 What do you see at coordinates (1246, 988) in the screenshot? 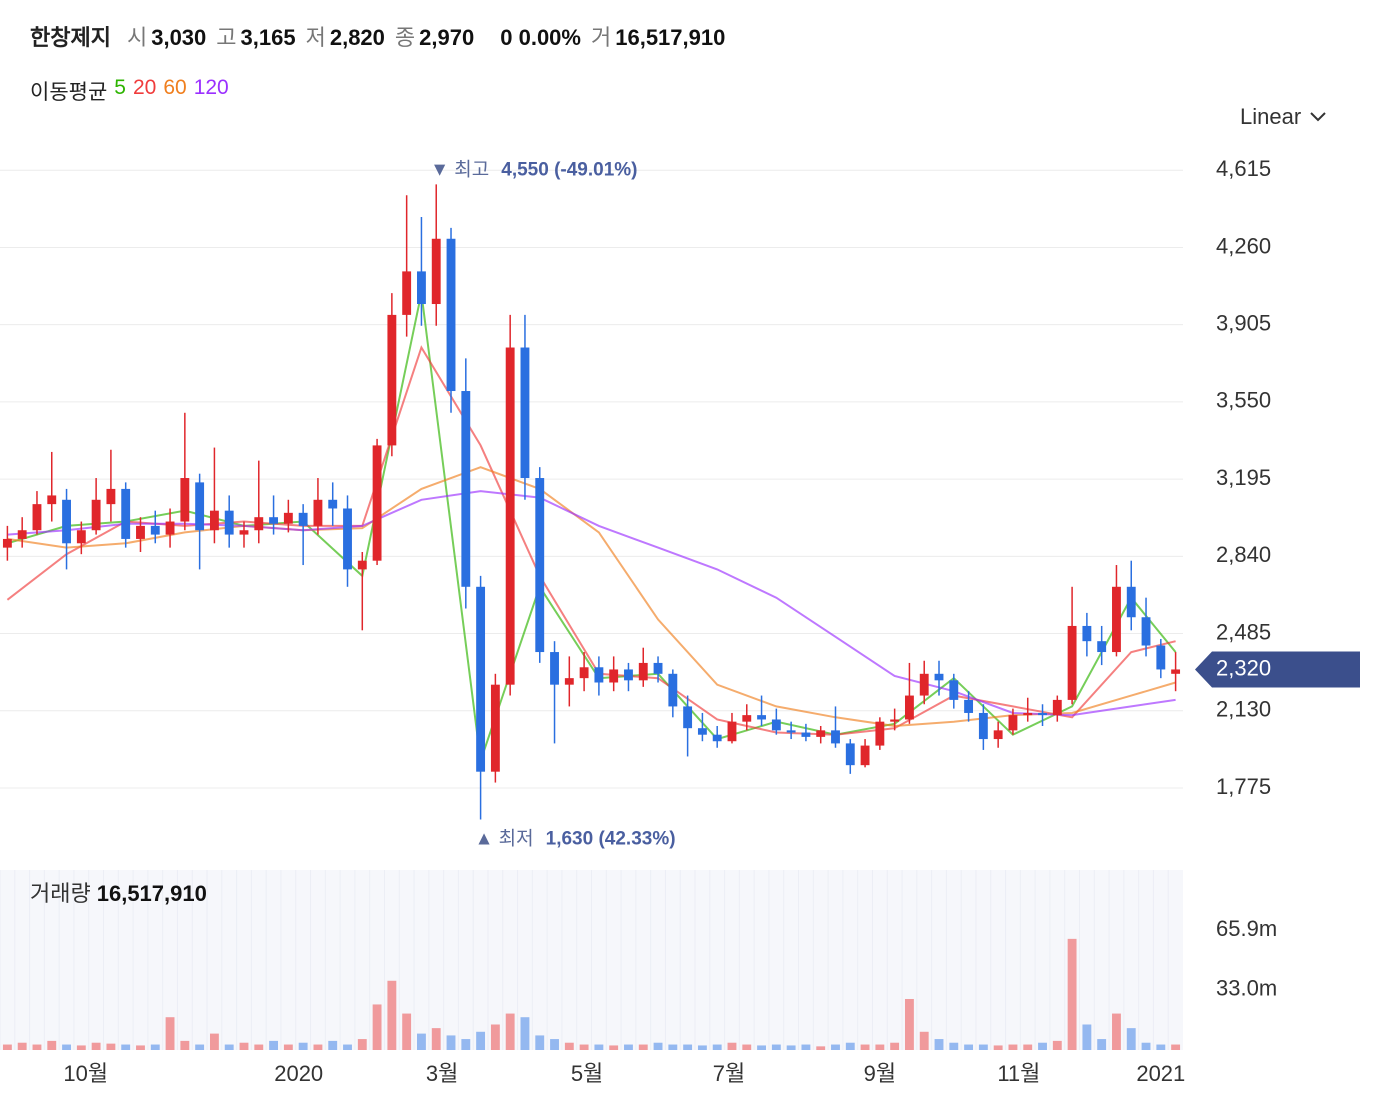
I see `volume-tick-label: 33.0m` at bounding box center [1246, 988].